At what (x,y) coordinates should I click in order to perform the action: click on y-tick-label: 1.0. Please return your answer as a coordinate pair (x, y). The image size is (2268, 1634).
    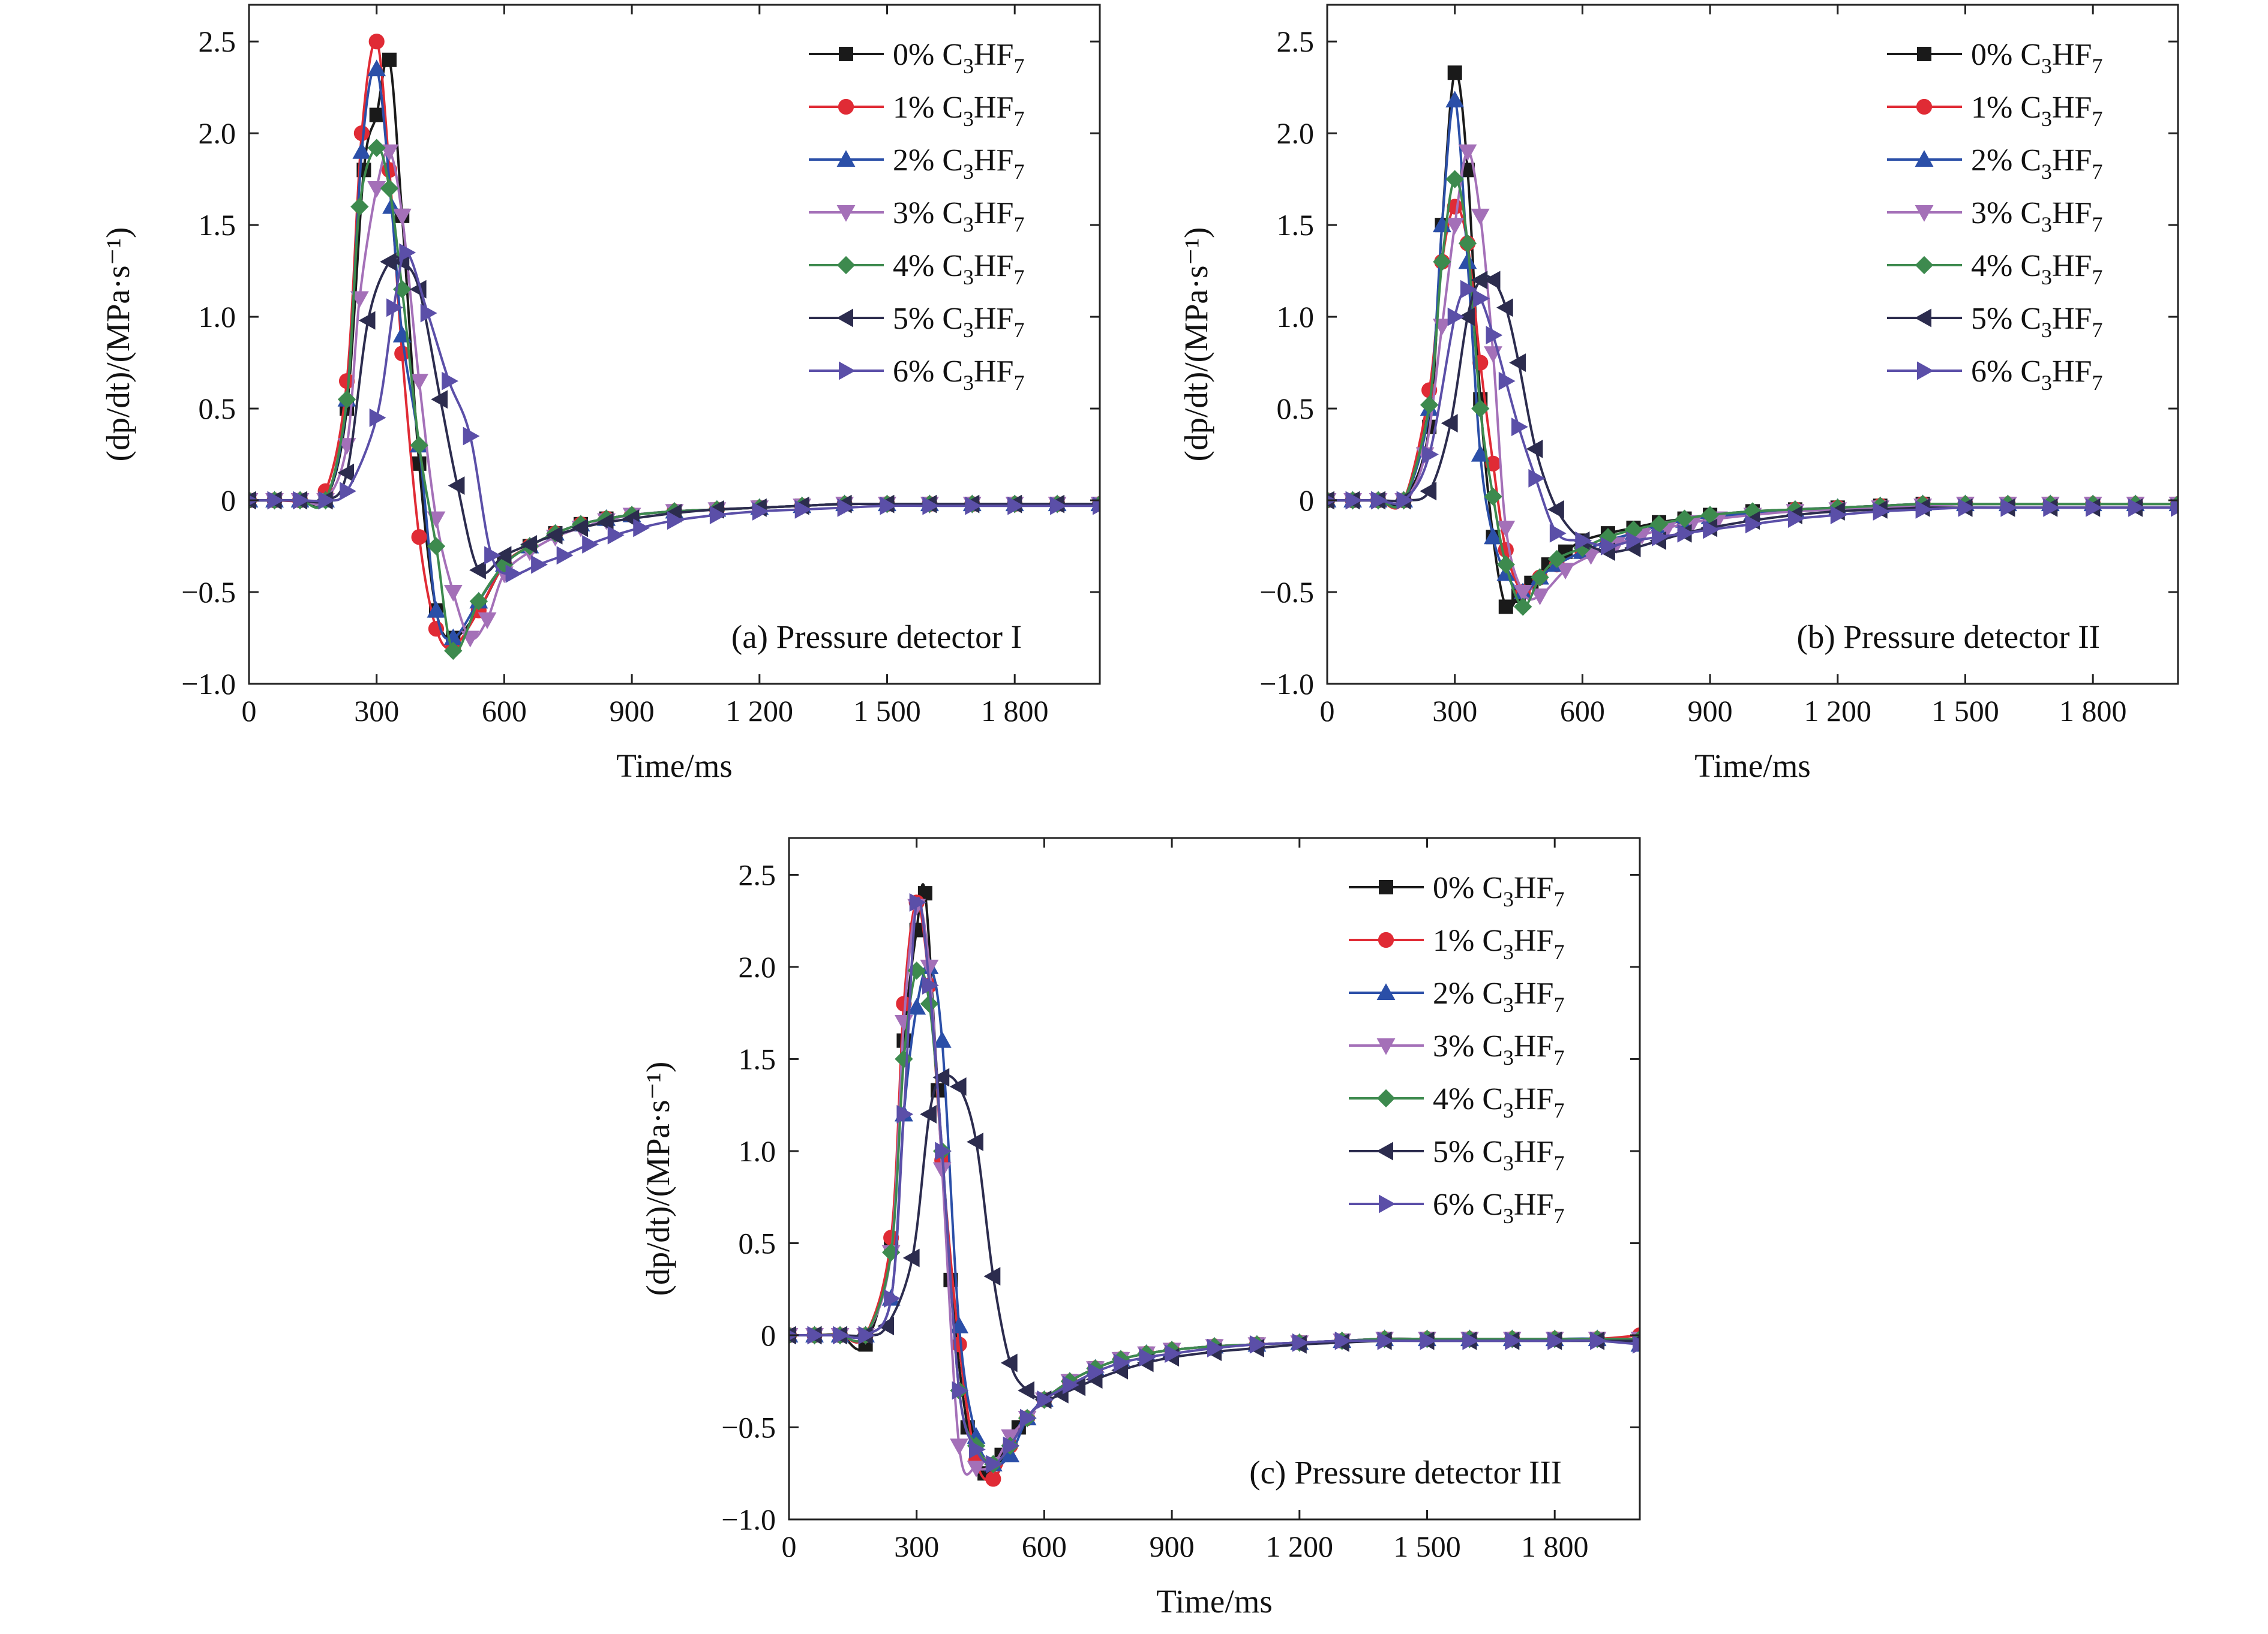
    Looking at the image, I should click on (757, 1151).